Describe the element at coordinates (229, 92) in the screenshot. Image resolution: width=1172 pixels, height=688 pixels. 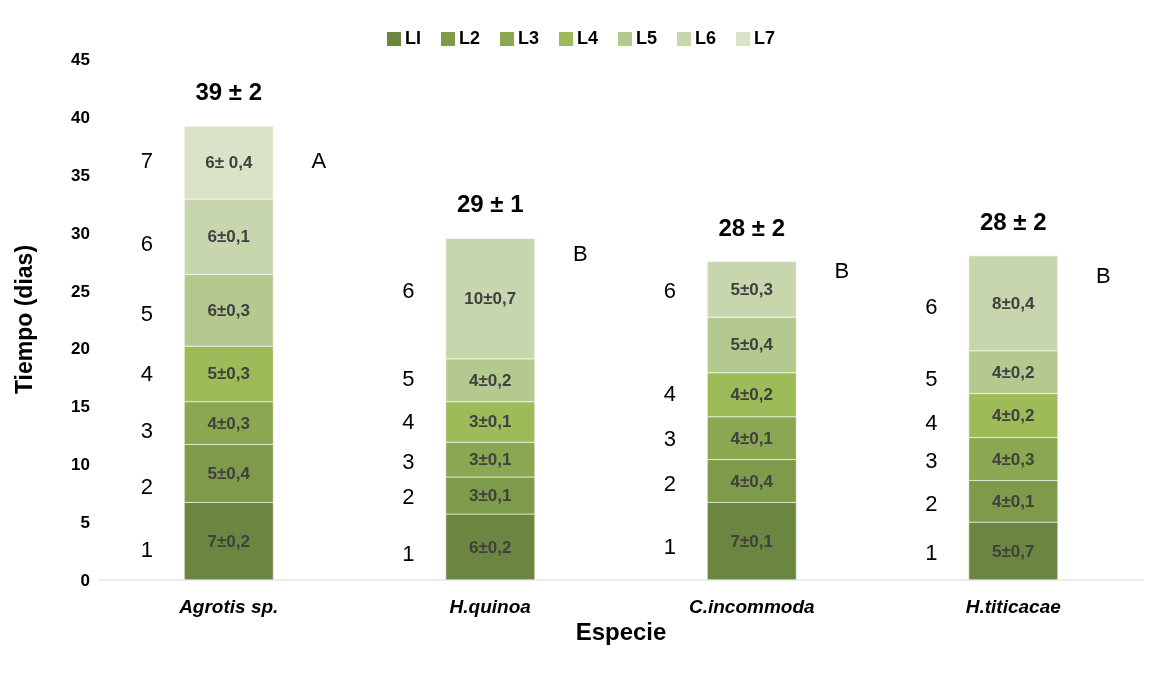
I see `total-label: 39 ± 2` at that location.